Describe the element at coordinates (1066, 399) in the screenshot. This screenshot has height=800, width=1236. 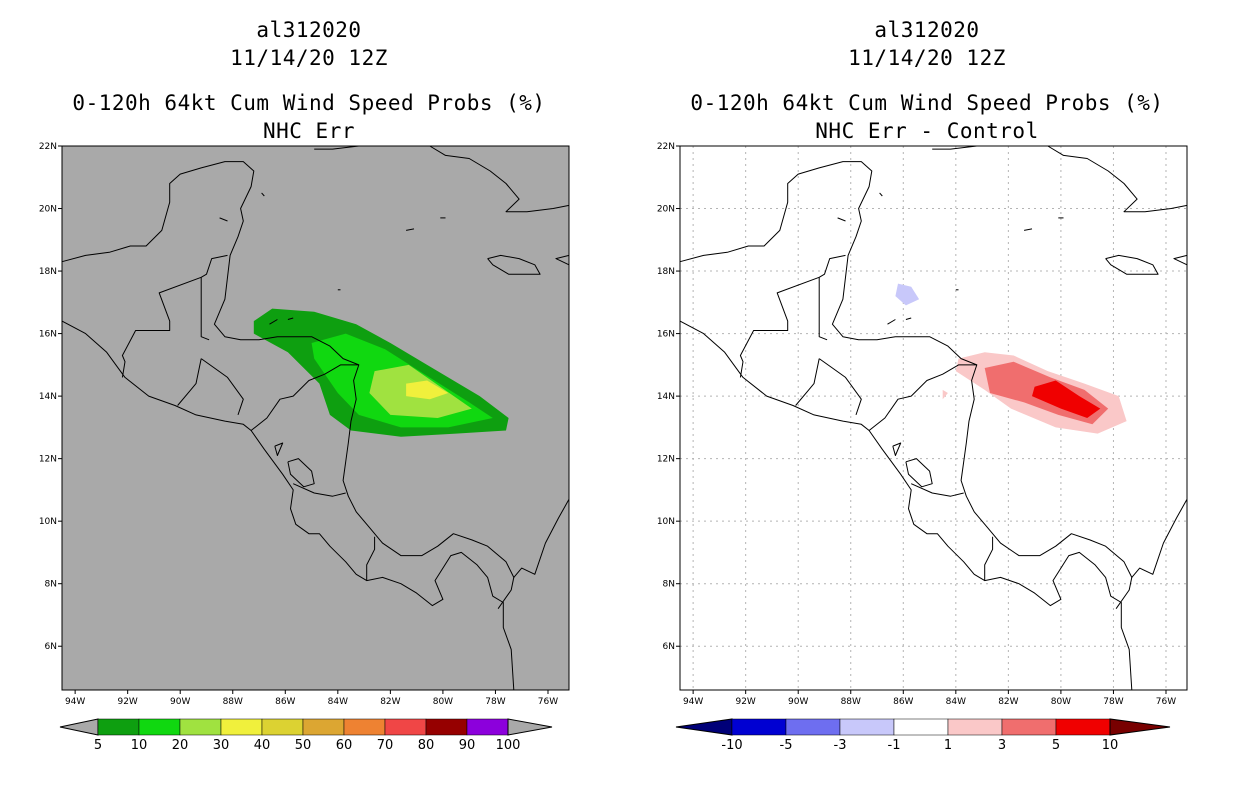
I see `contour-pos5` at that location.